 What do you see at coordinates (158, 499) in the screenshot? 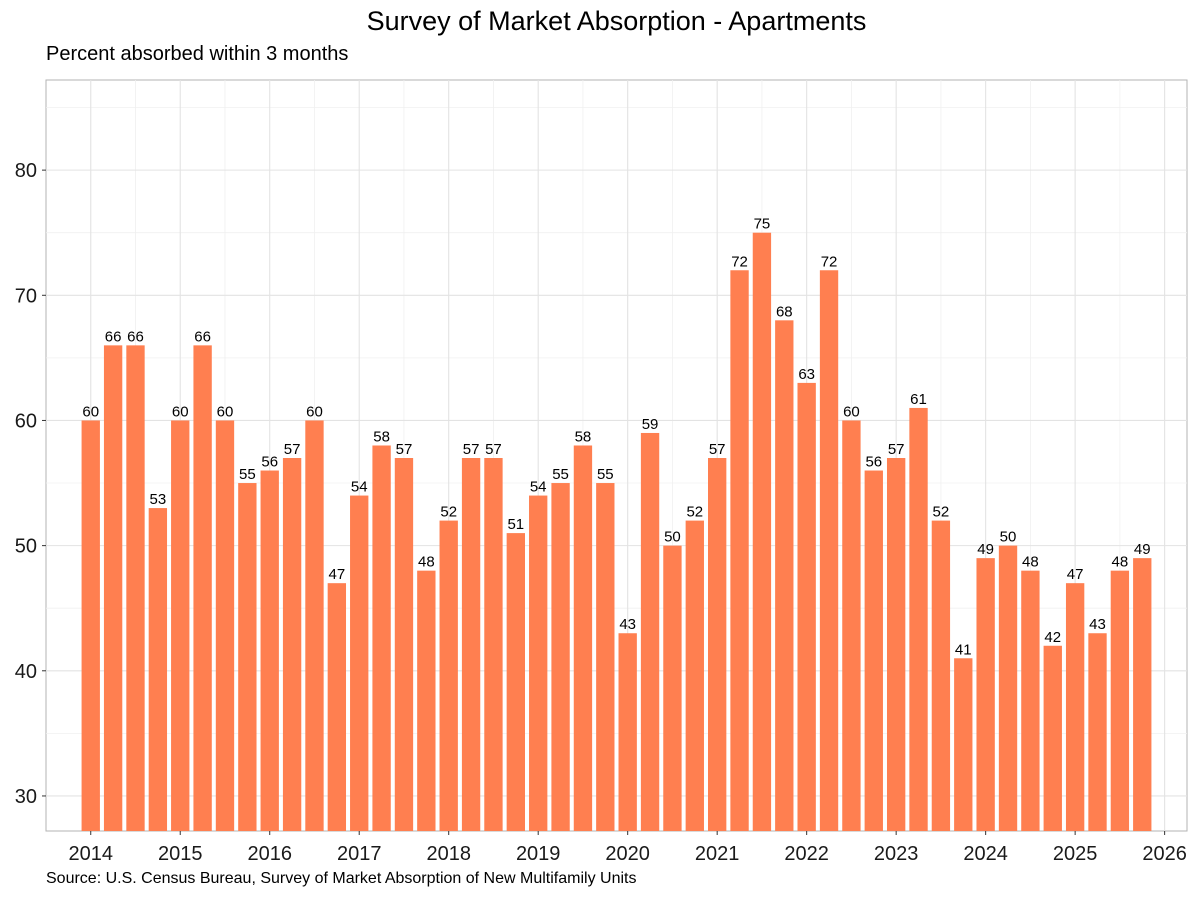
I see `bar-value-label: 53` at bounding box center [158, 499].